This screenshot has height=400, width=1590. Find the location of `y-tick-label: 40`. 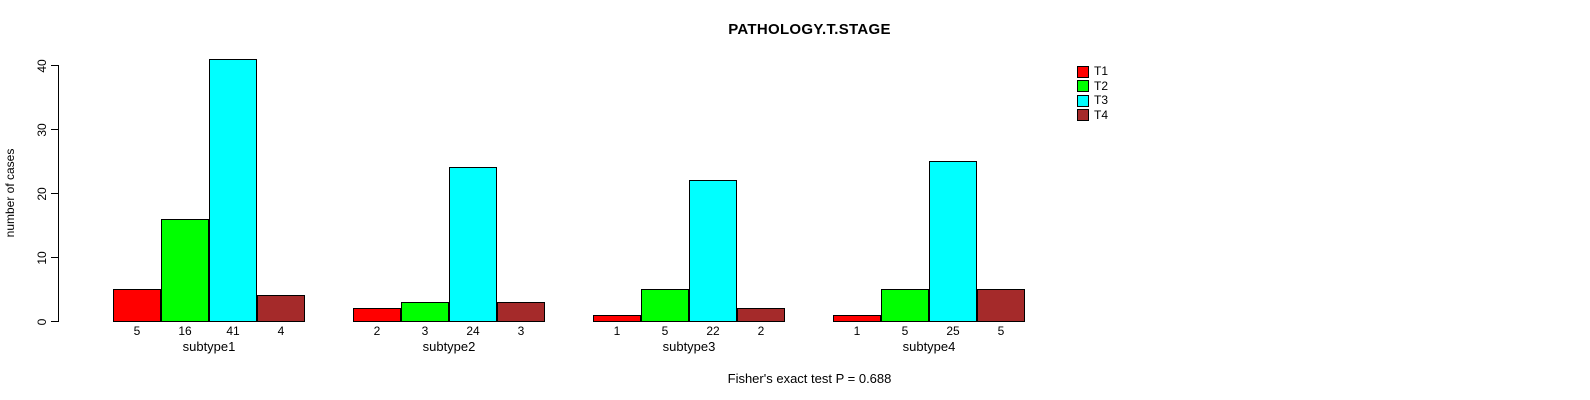

y-tick-label: 40 is located at coordinates (42, 65).